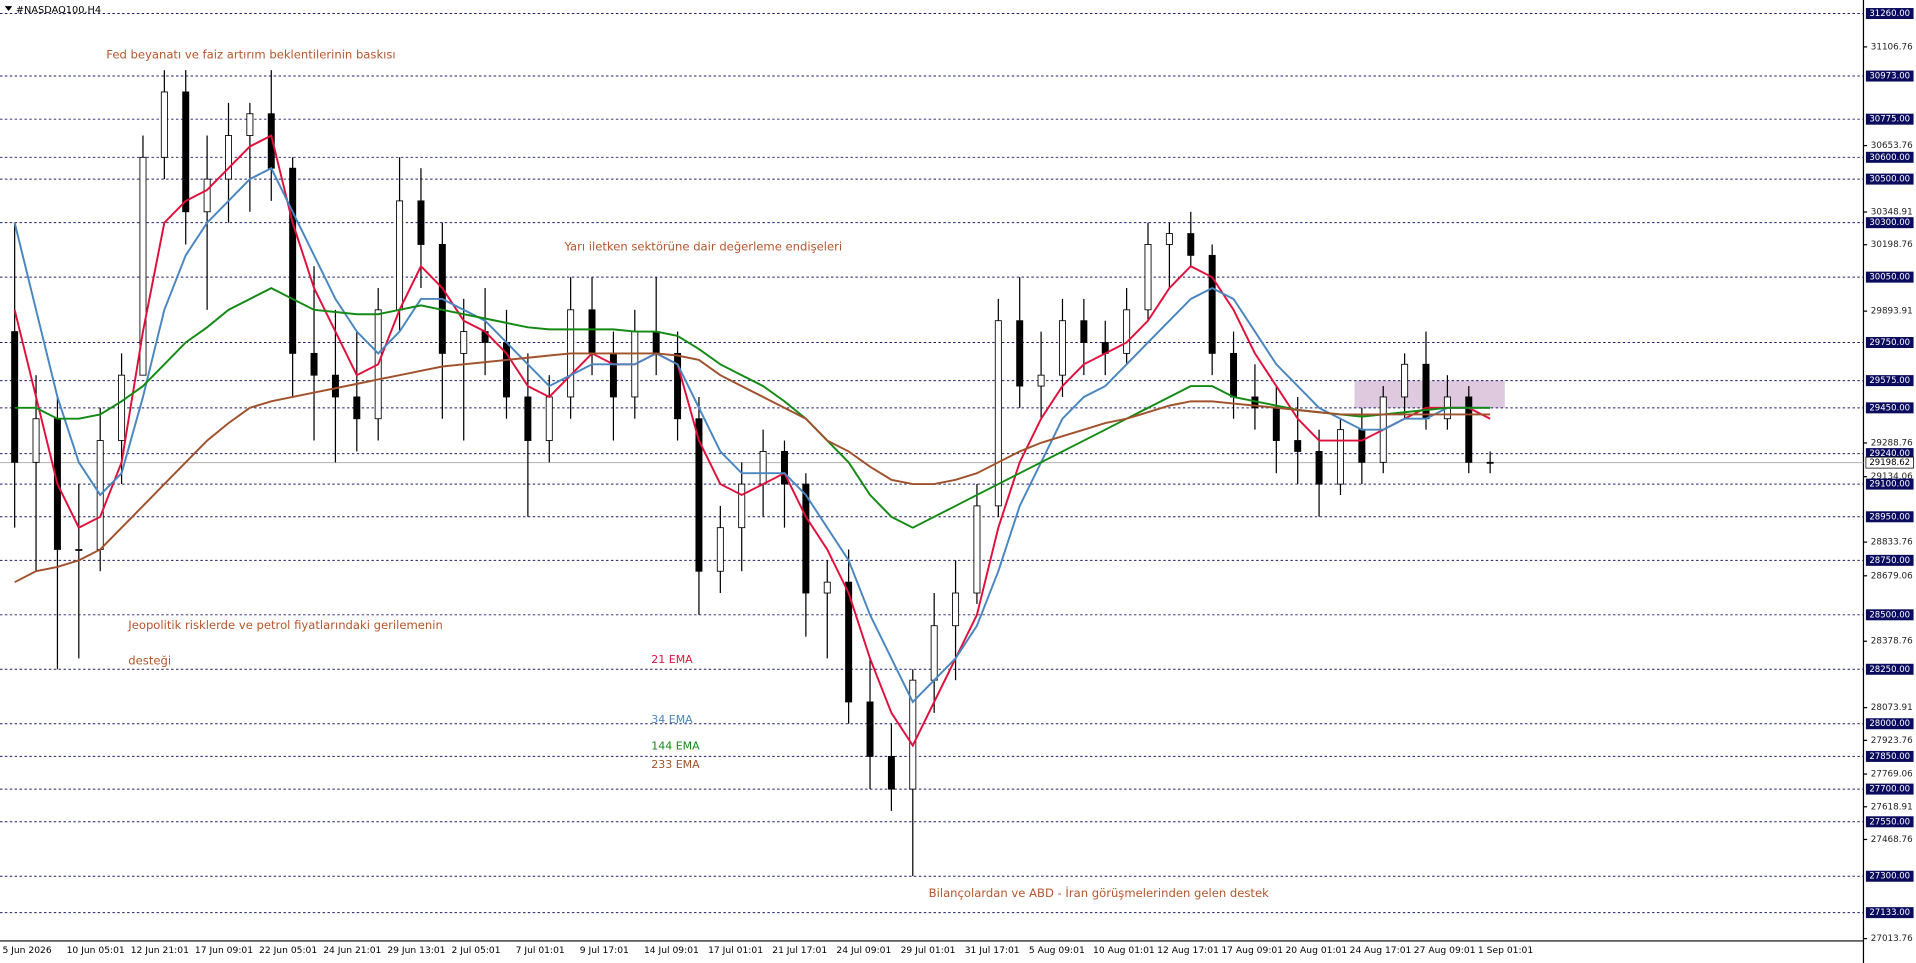 The image size is (1916, 963). What do you see at coordinates (416, 950) in the screenshot?
I see `x-tick-label: 29 Jun 13:01` at bounding box center [416, 950].